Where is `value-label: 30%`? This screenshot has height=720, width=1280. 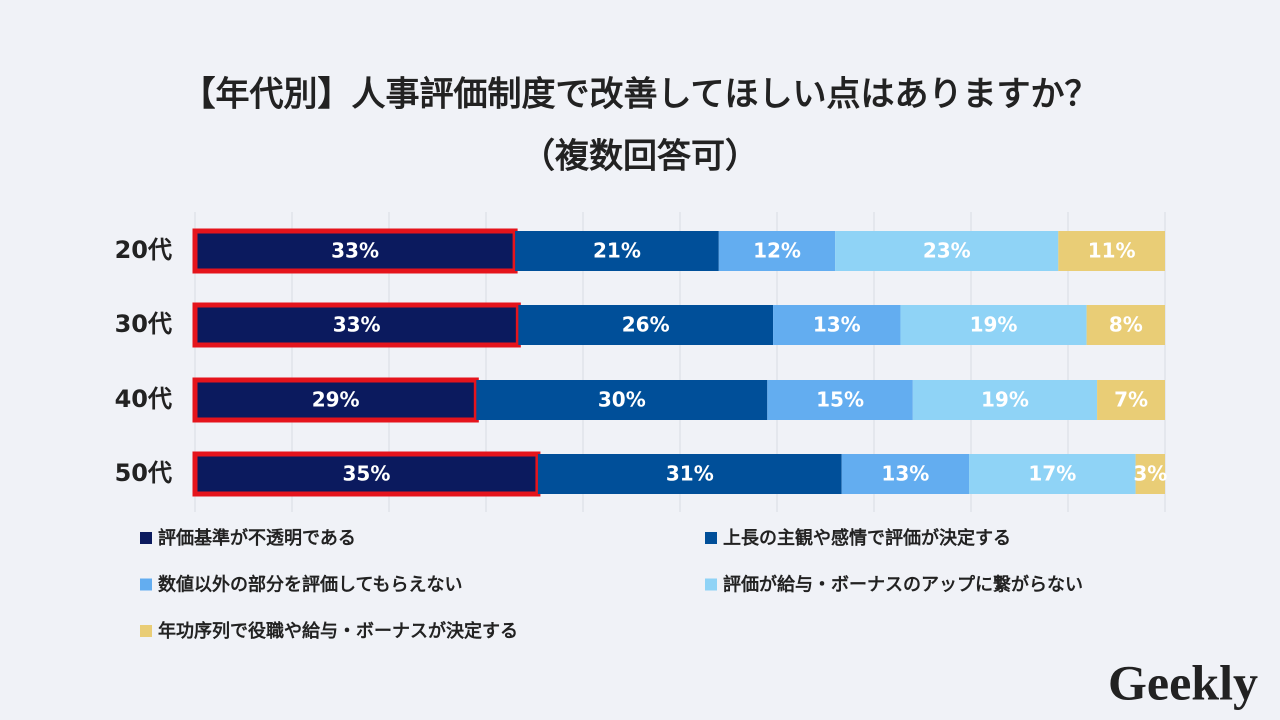
value-label: 30% is located at coordinates (622, 400).